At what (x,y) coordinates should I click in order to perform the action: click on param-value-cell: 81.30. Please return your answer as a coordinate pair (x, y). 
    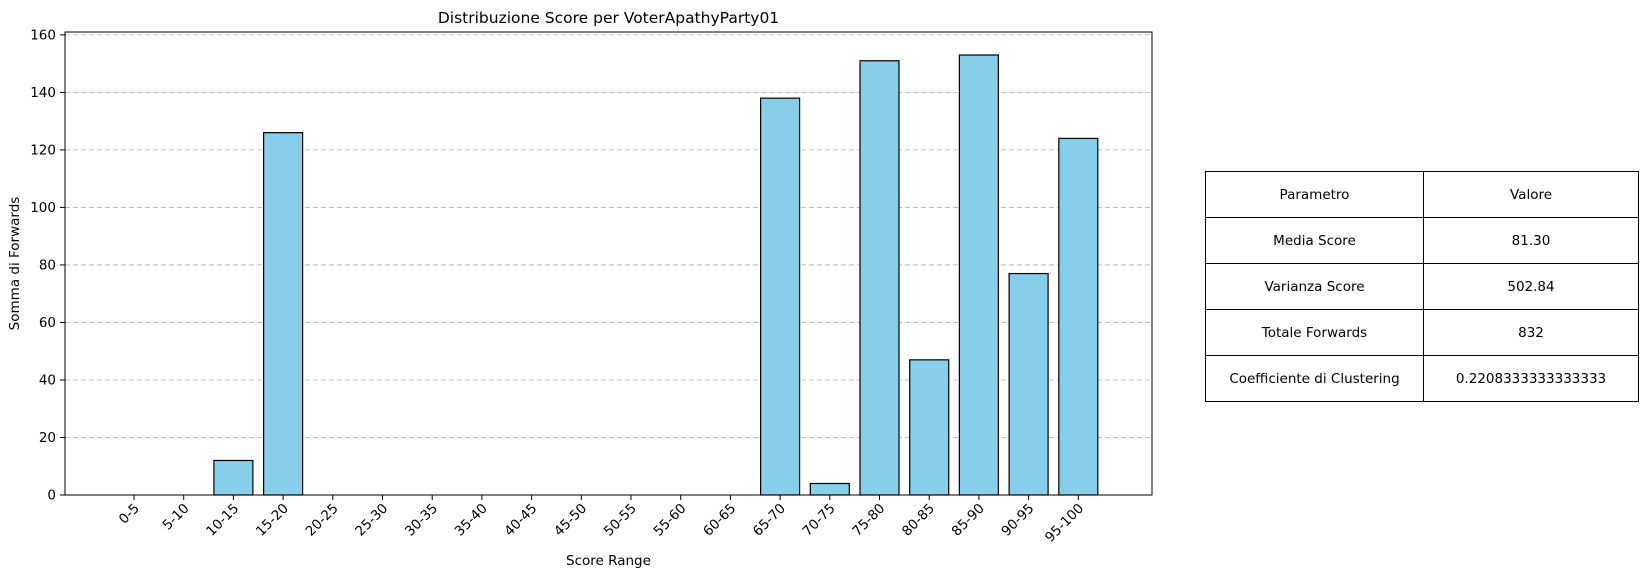
    Looking at the image, I should click on (1531, 240).